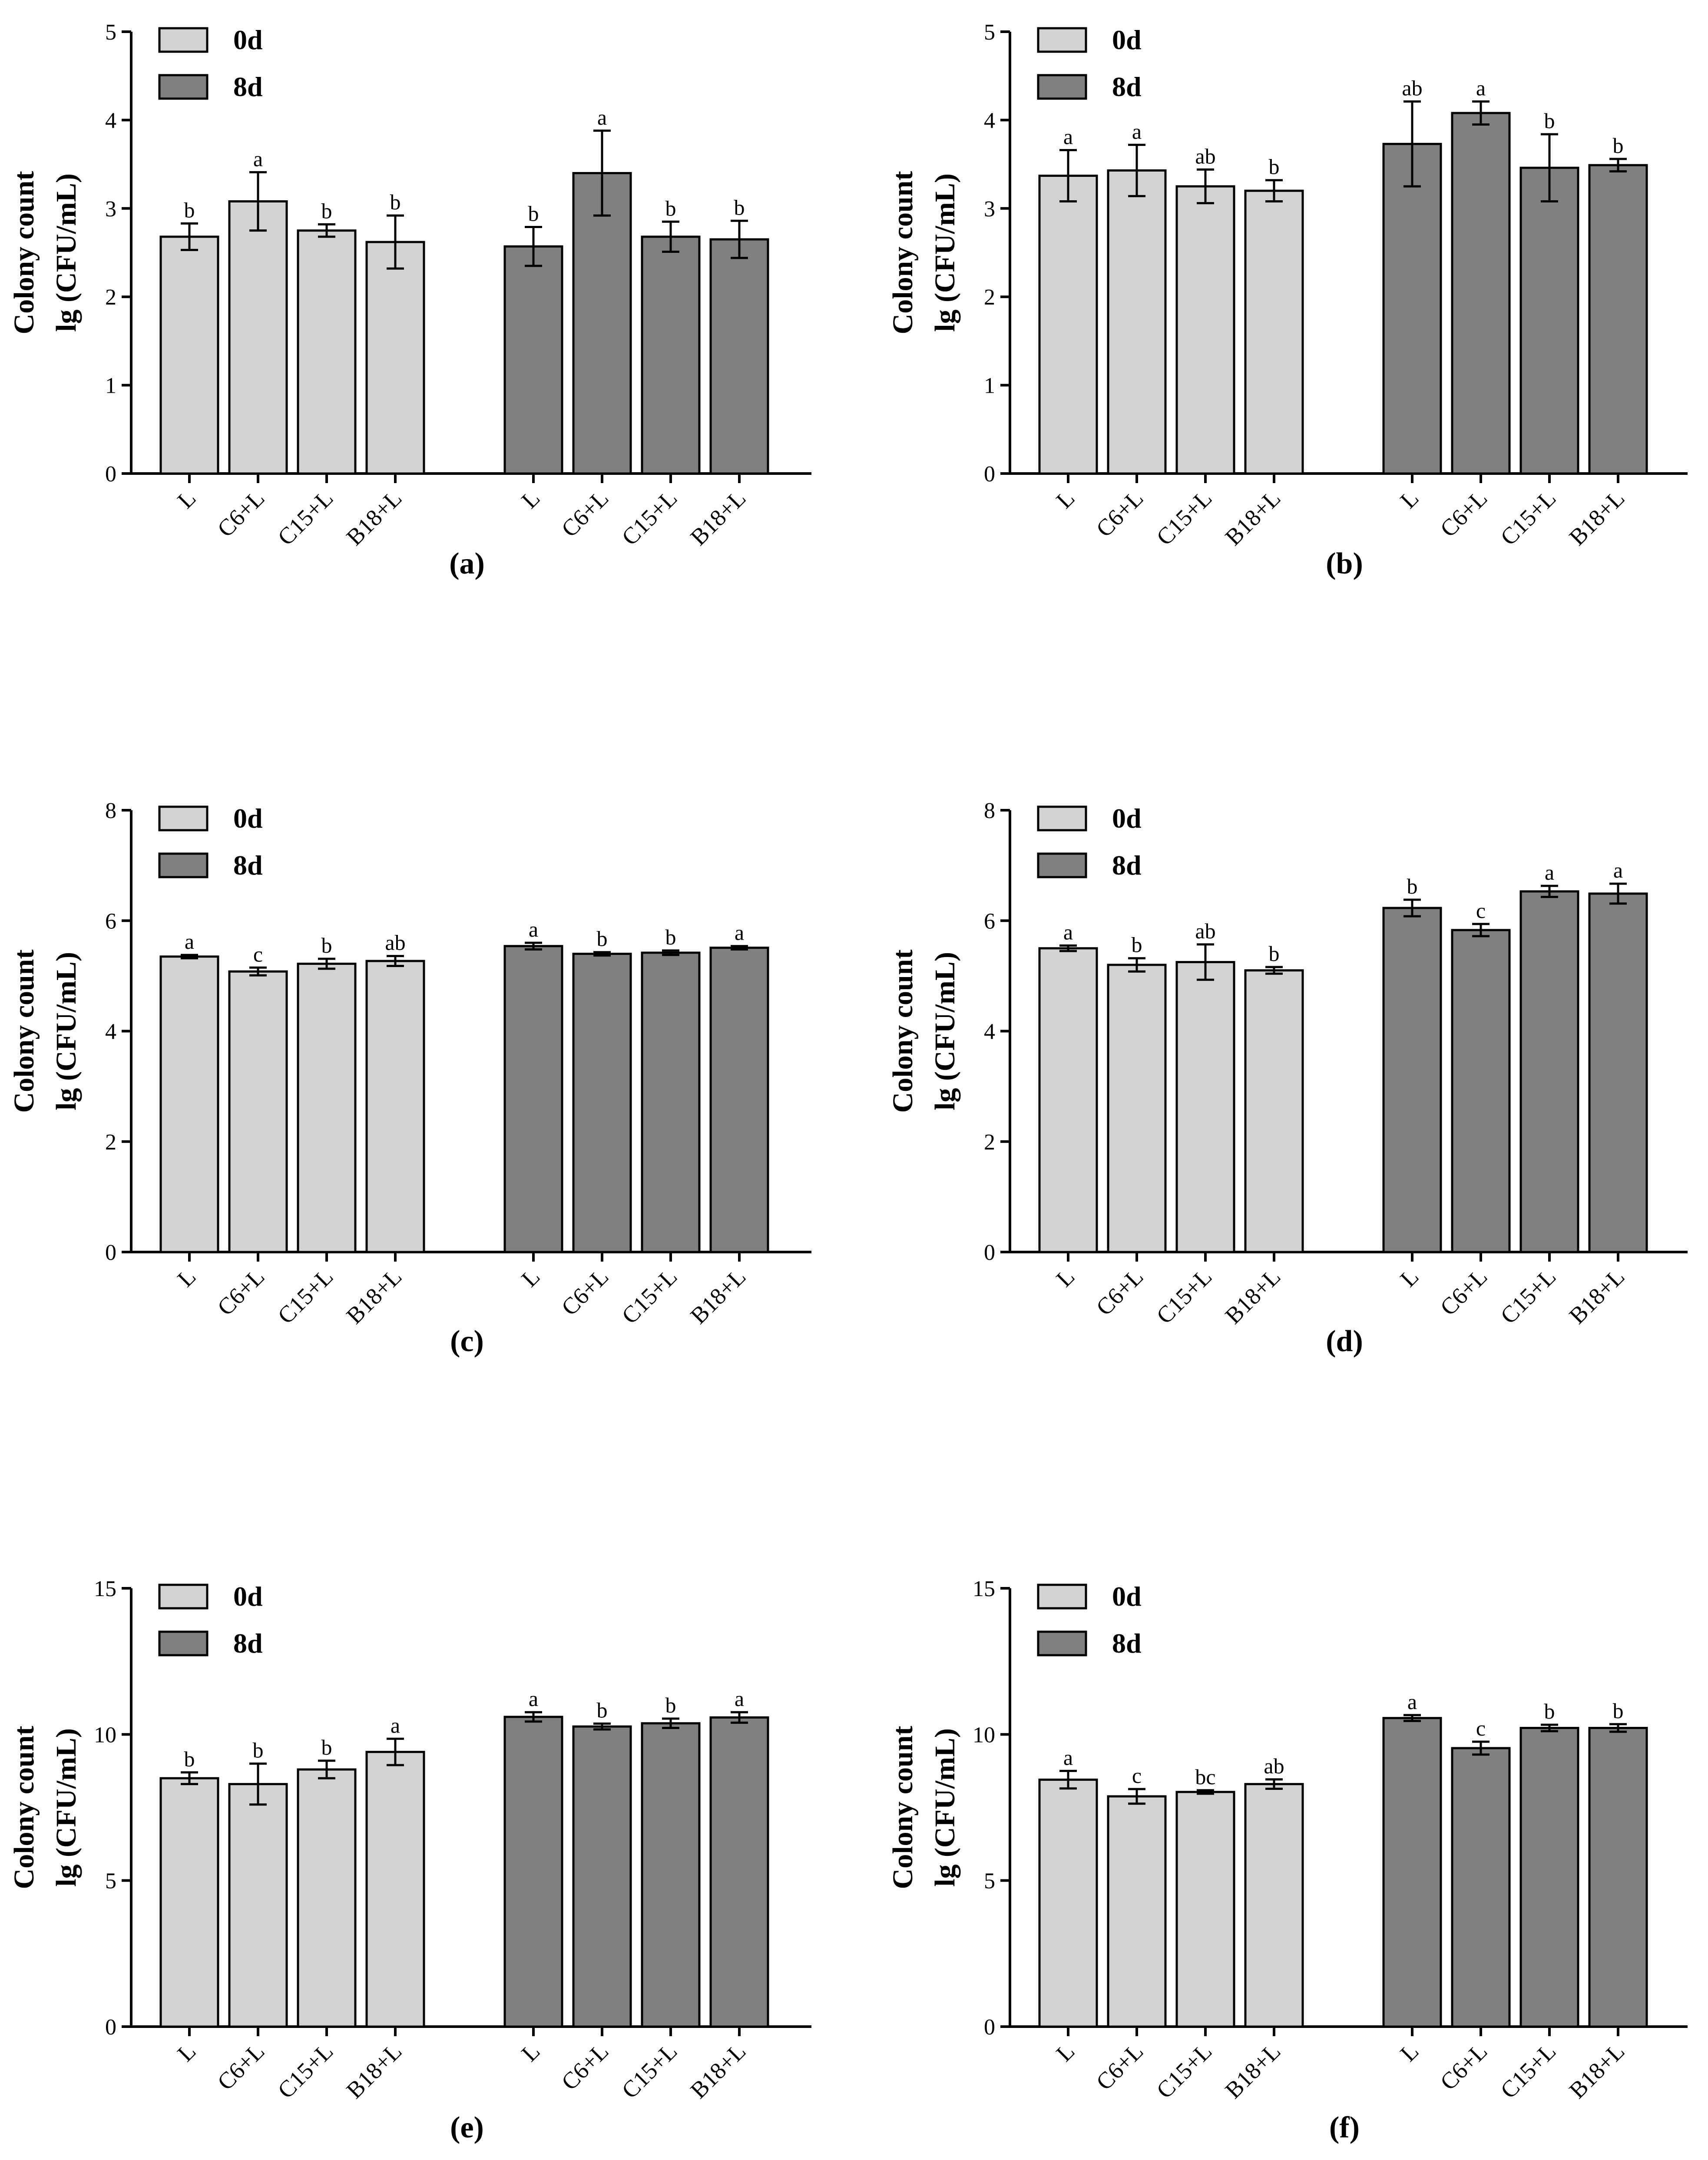 This screenshot has height=2160, width=1708. Describe the element at coordinates (467, 563) in the screenshot. I see `panel-label: (a)` at that location.